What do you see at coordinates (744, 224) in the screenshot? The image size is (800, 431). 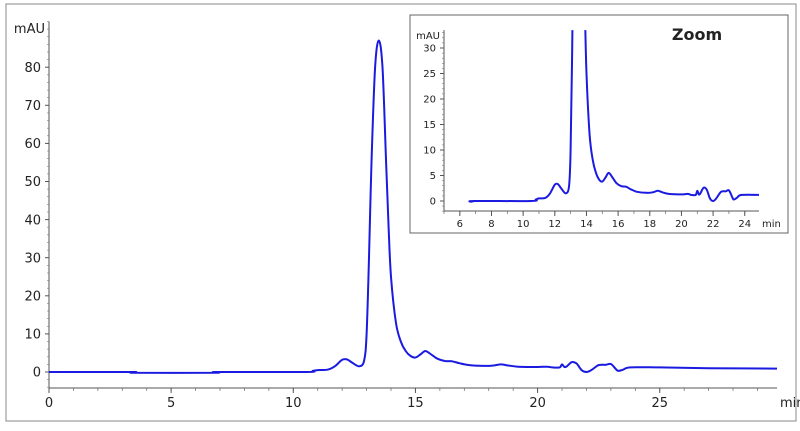 I see `x-tick-label: 24` at bounding box center [744, 224].